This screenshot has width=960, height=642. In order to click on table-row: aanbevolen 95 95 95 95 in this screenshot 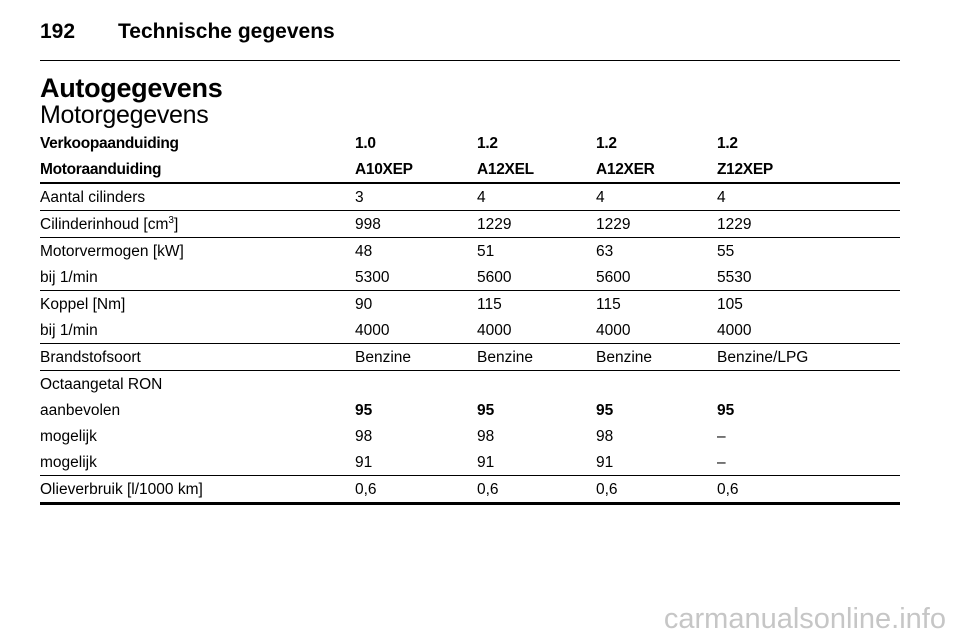, I will do `click(470, 410)`.